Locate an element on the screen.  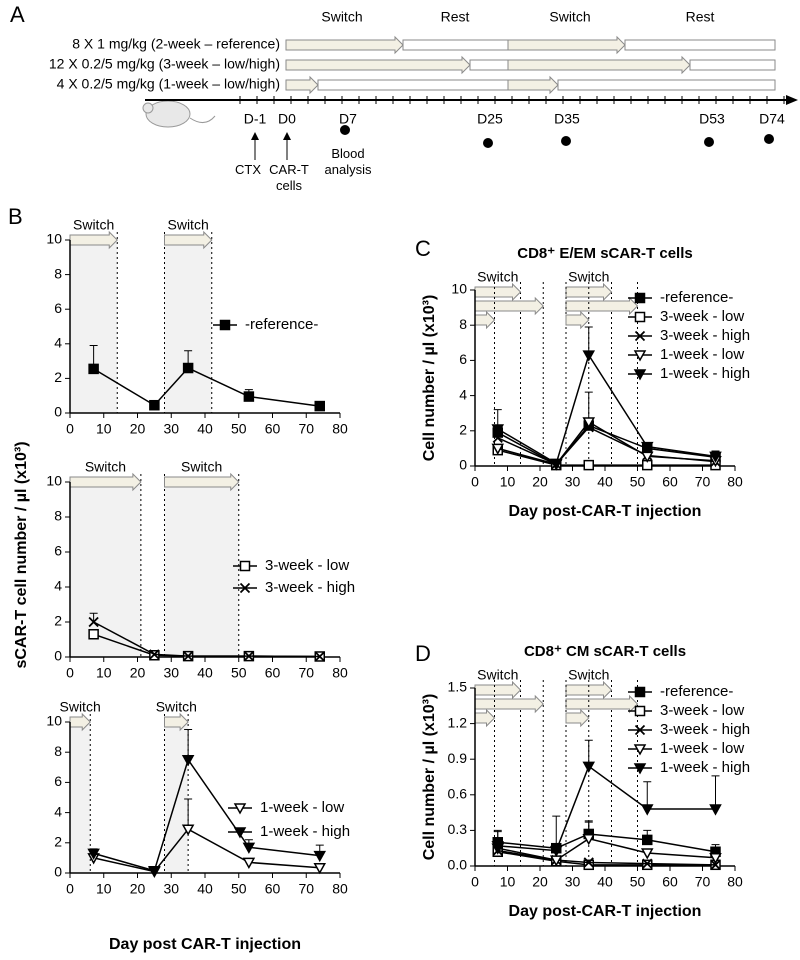
event-label: Blood analysis is located at coordinates (348, 161).